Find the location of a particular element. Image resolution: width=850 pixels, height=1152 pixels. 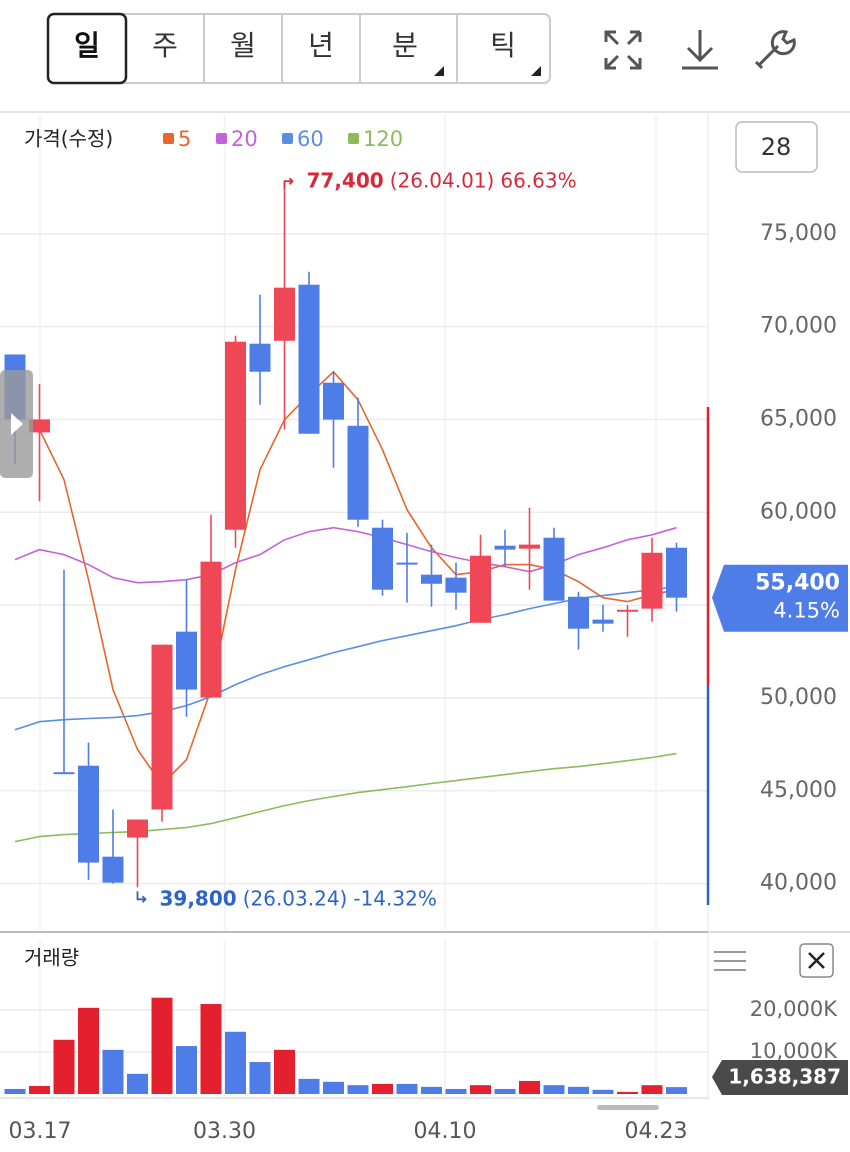

x-tick-label: 03.17 is located at coordinates (40, 1131).